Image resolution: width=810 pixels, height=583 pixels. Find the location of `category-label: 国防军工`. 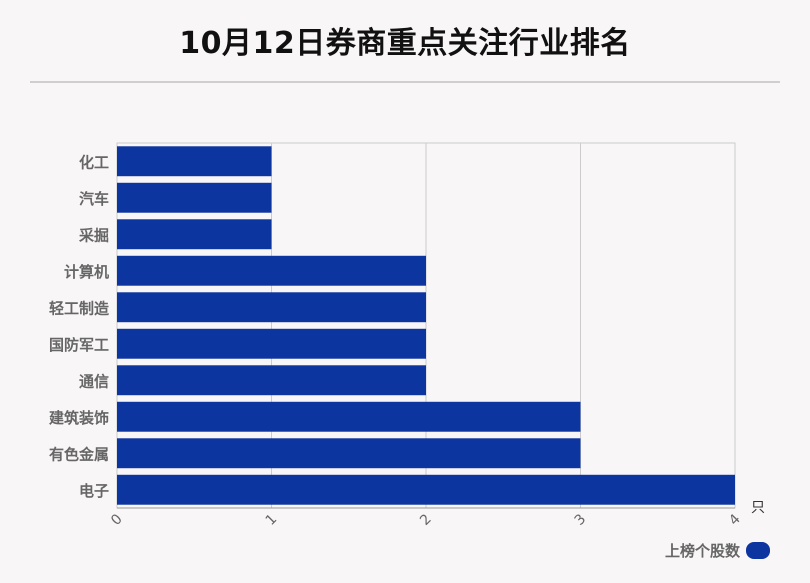

category-label: 国防军工 is located at coordinates (79, 345).